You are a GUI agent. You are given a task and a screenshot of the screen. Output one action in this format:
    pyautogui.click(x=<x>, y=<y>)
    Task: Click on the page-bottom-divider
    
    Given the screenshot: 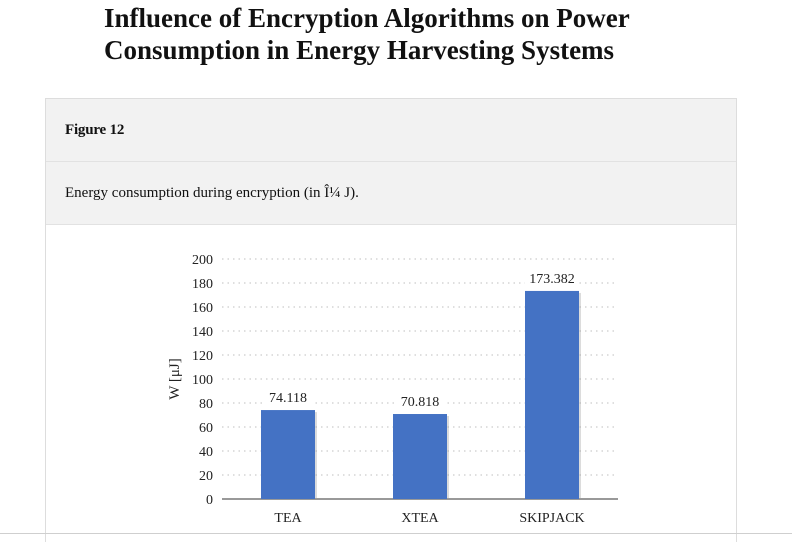 What is the action you would take?
    pyautogui.click(x=396, y=533)
    